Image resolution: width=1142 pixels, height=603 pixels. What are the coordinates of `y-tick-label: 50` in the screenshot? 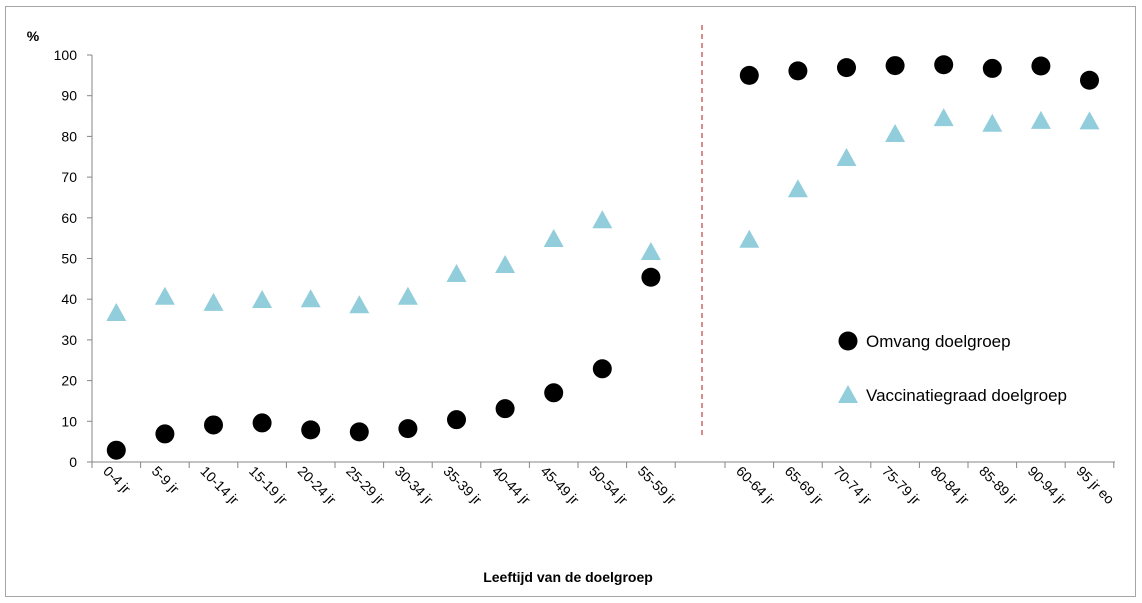 It's located at (69, 259).